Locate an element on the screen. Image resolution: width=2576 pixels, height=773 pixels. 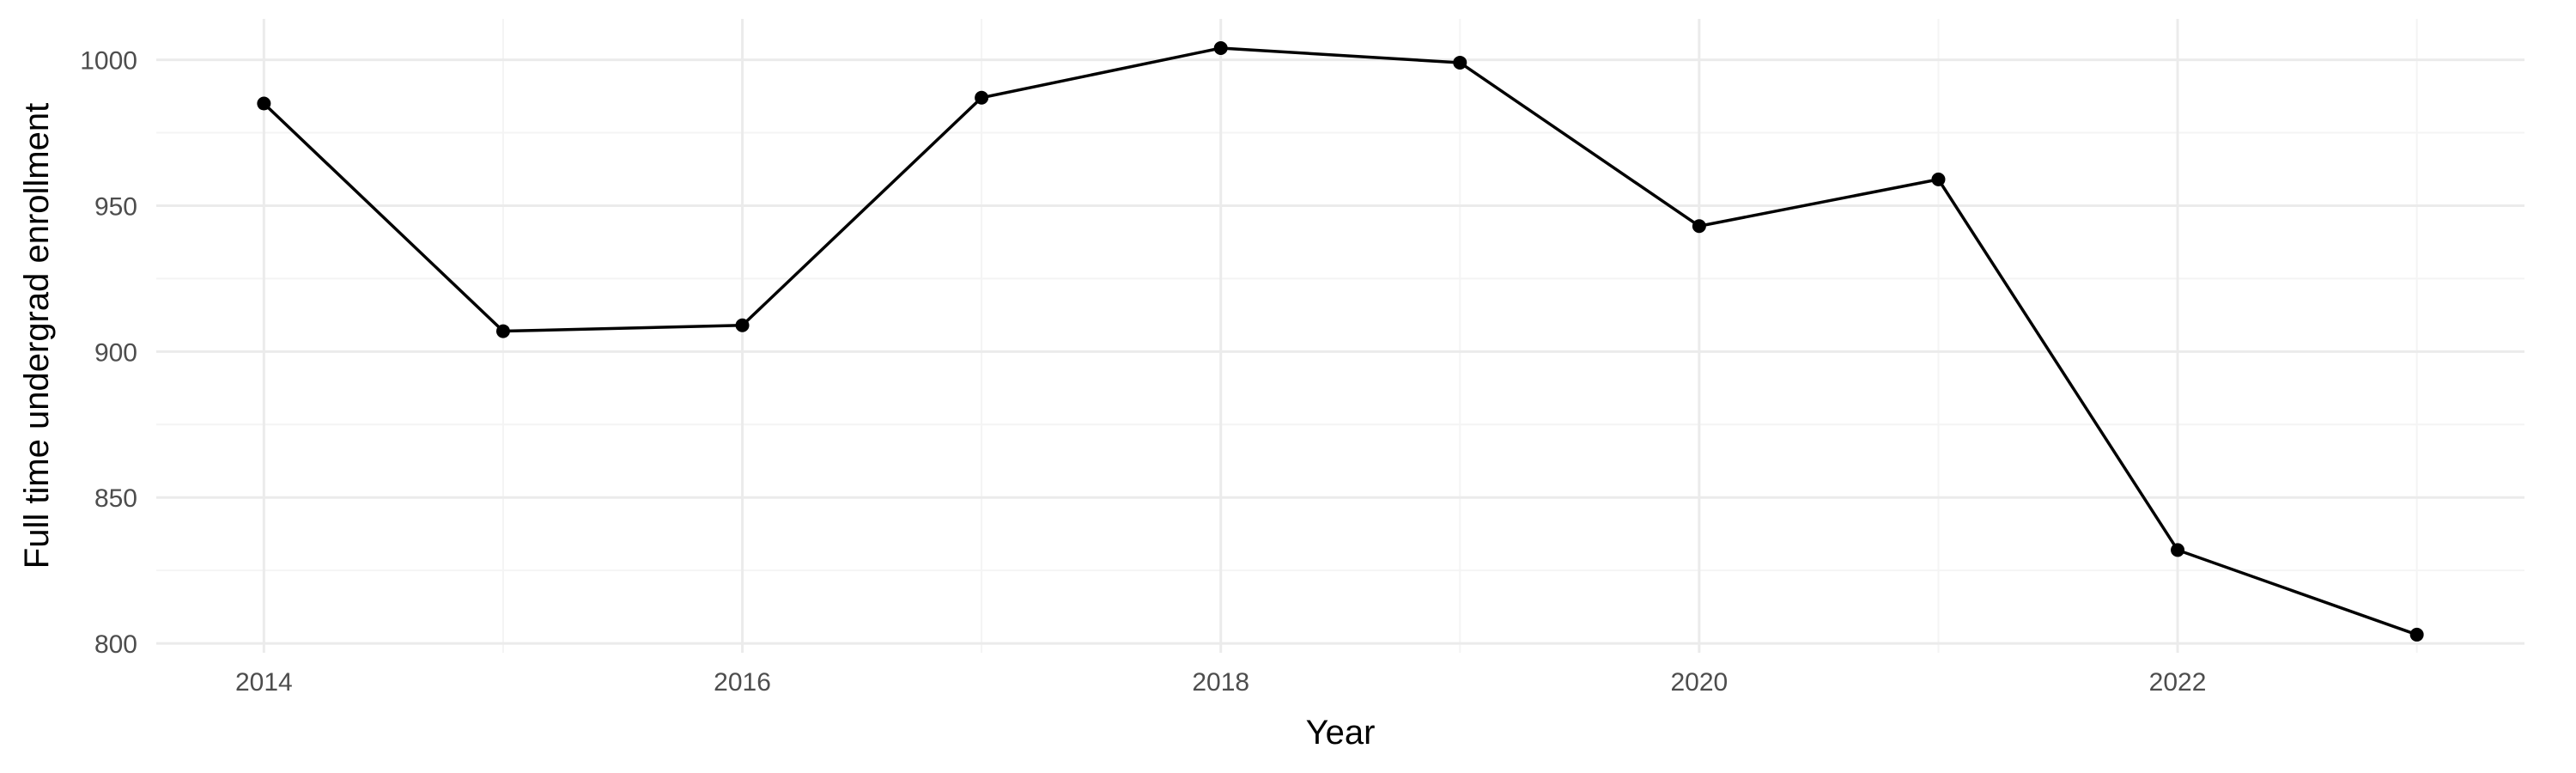
y-tick-label: 800 is located at coordinates (116, 644).